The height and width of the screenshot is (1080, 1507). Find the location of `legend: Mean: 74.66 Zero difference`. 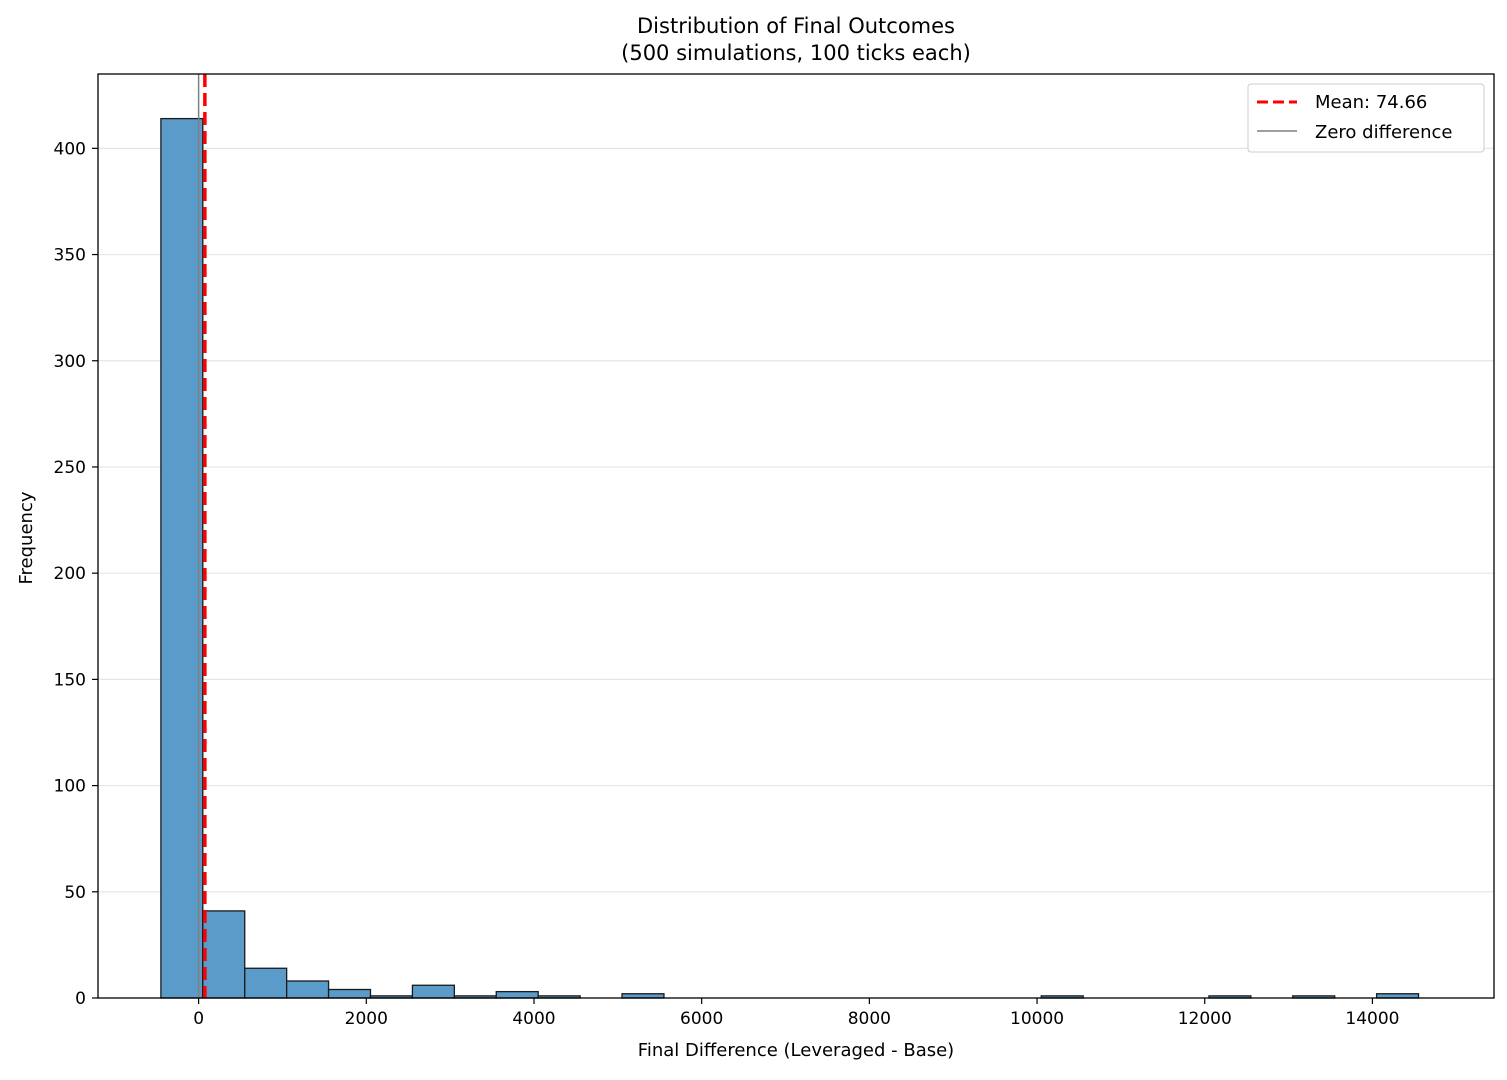

legend: Mean: 74.66 Zero difference is located at coordinates (1366, 118).